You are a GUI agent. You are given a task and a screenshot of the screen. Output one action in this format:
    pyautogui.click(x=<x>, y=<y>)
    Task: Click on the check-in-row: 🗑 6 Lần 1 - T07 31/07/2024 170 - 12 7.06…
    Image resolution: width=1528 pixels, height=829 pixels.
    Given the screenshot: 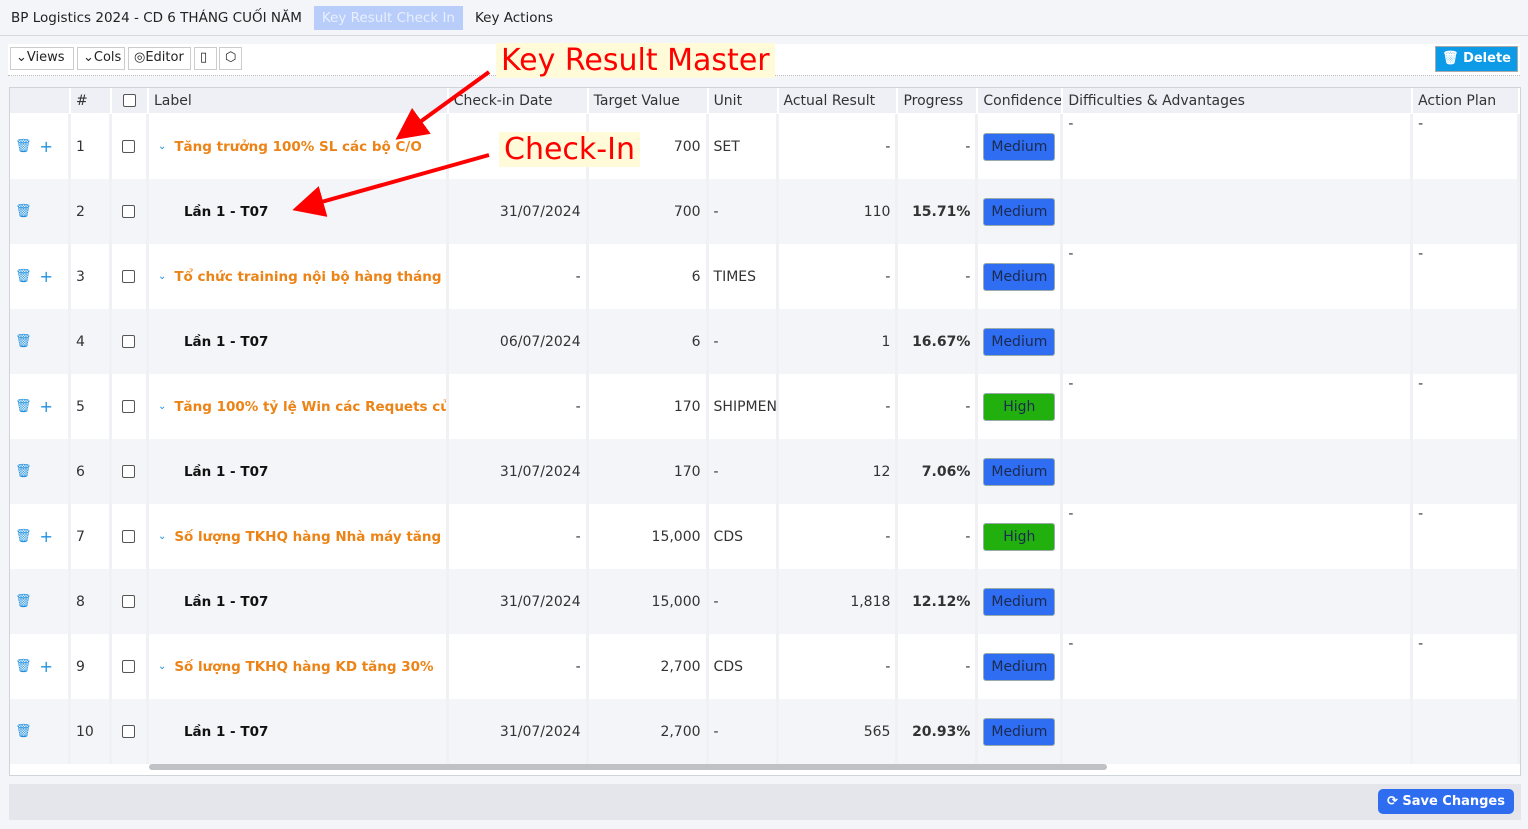 What is the action you would take?
    pyautogui.click(x=765, y=471)
    